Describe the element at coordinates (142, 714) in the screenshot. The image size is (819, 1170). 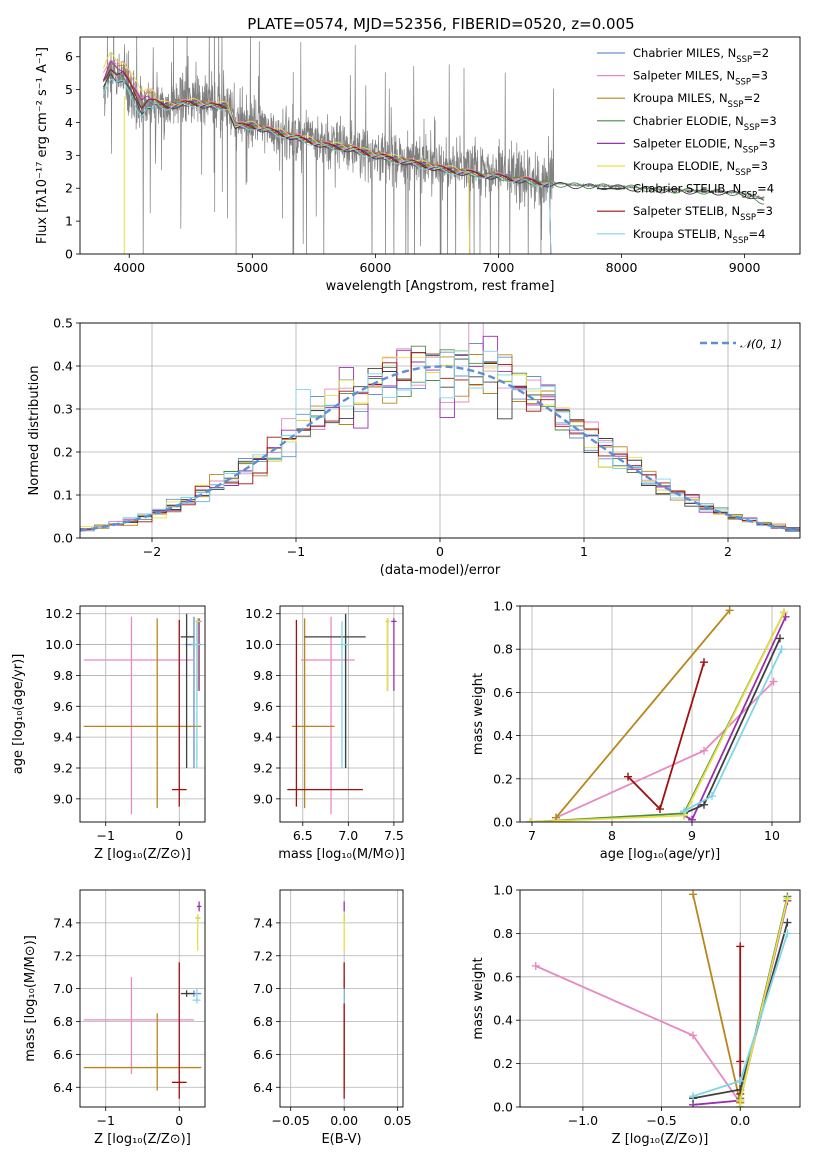
I see `age_vs_Z-plot-area` at that location.